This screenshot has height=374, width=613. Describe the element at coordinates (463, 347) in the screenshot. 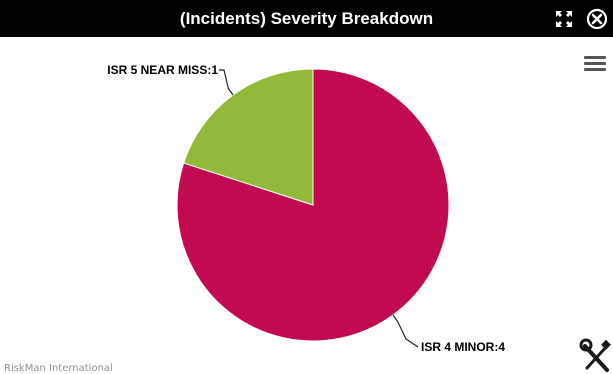

I see `data-label-isr-4-minor: ISR 4 MINOR:4` at that location.